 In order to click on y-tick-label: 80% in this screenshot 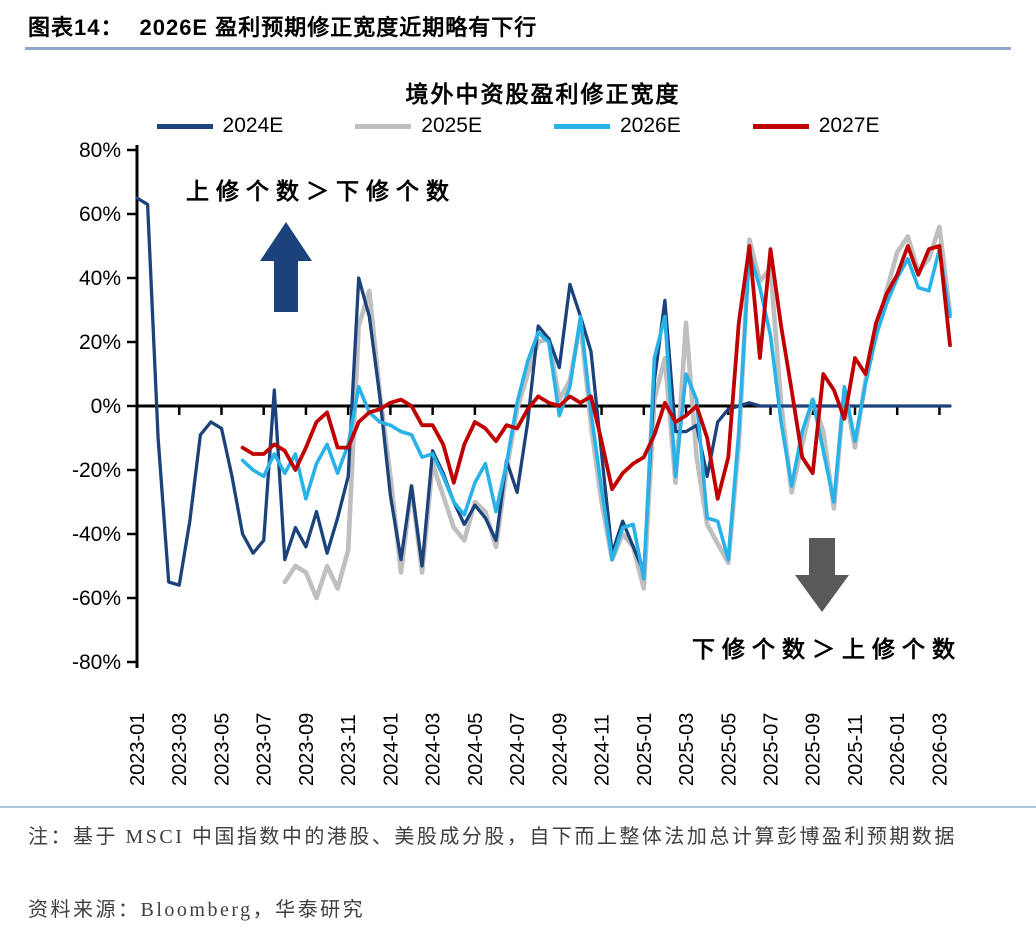, I will do `click(100, 150)`.